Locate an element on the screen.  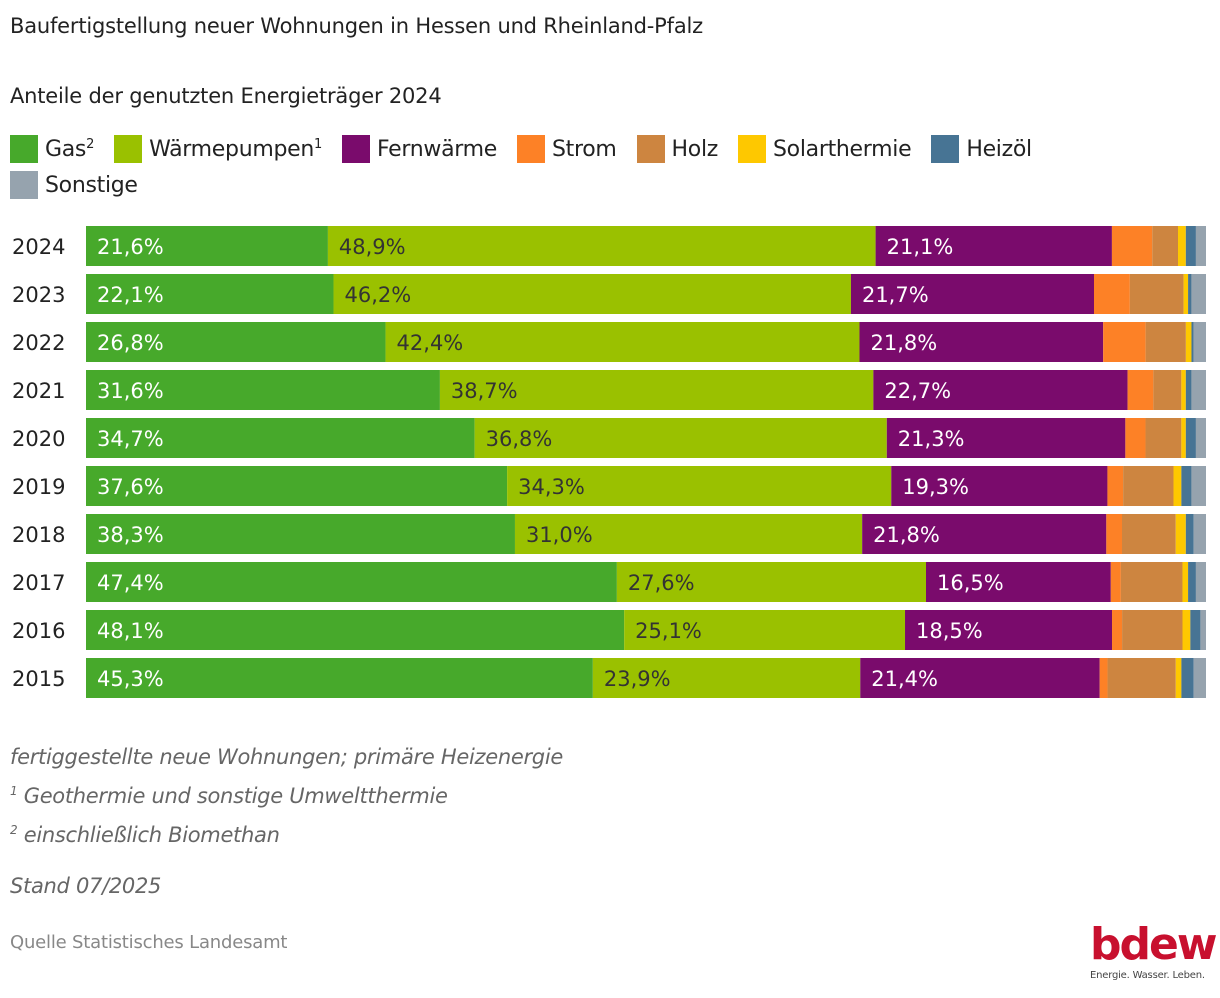
legend-item-sonstige: Sonstige is located at coordinates (74, 185).